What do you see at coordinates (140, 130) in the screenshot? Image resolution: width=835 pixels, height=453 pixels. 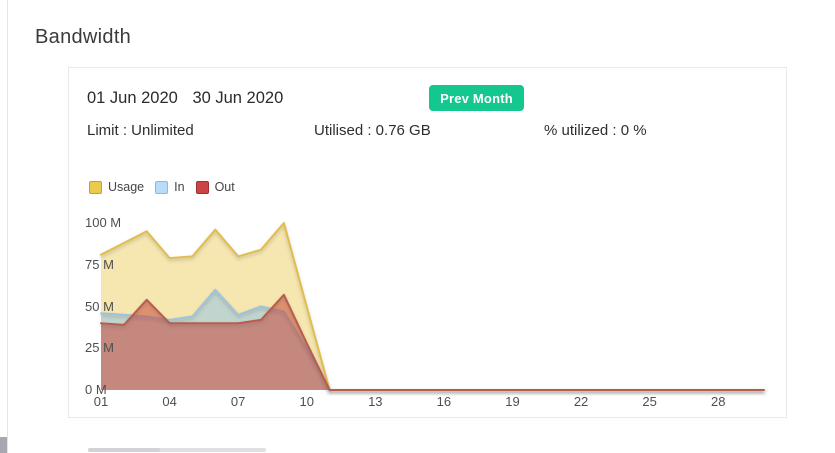 I see `limit-stat: Limit : Unlimited` at bounding box center [140, 130].